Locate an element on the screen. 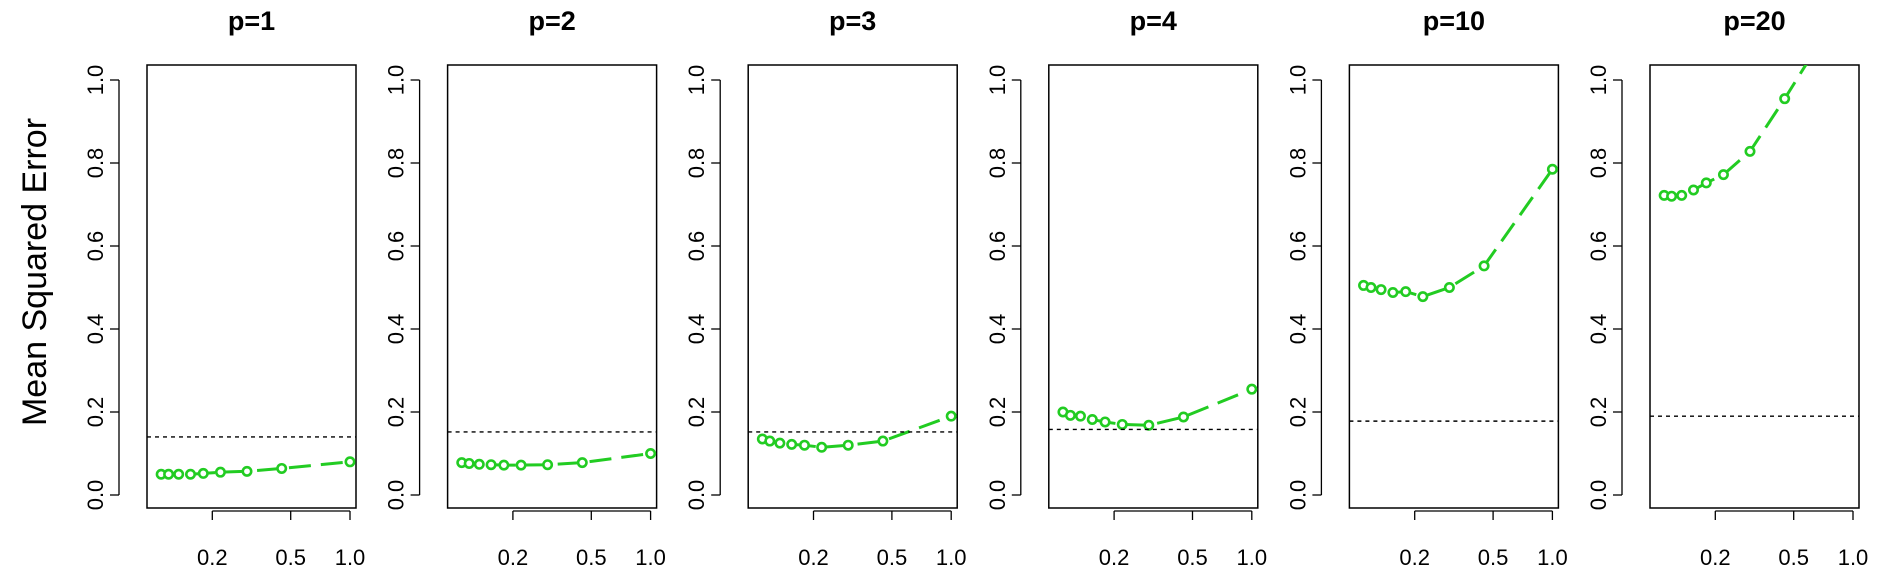 The image size is (1884, 578). panel-2: p=2 0.0 0.2 0.4 0.6 0.8 1.0 0.2 0.5 1.0 is located at coordinates (525, 288).